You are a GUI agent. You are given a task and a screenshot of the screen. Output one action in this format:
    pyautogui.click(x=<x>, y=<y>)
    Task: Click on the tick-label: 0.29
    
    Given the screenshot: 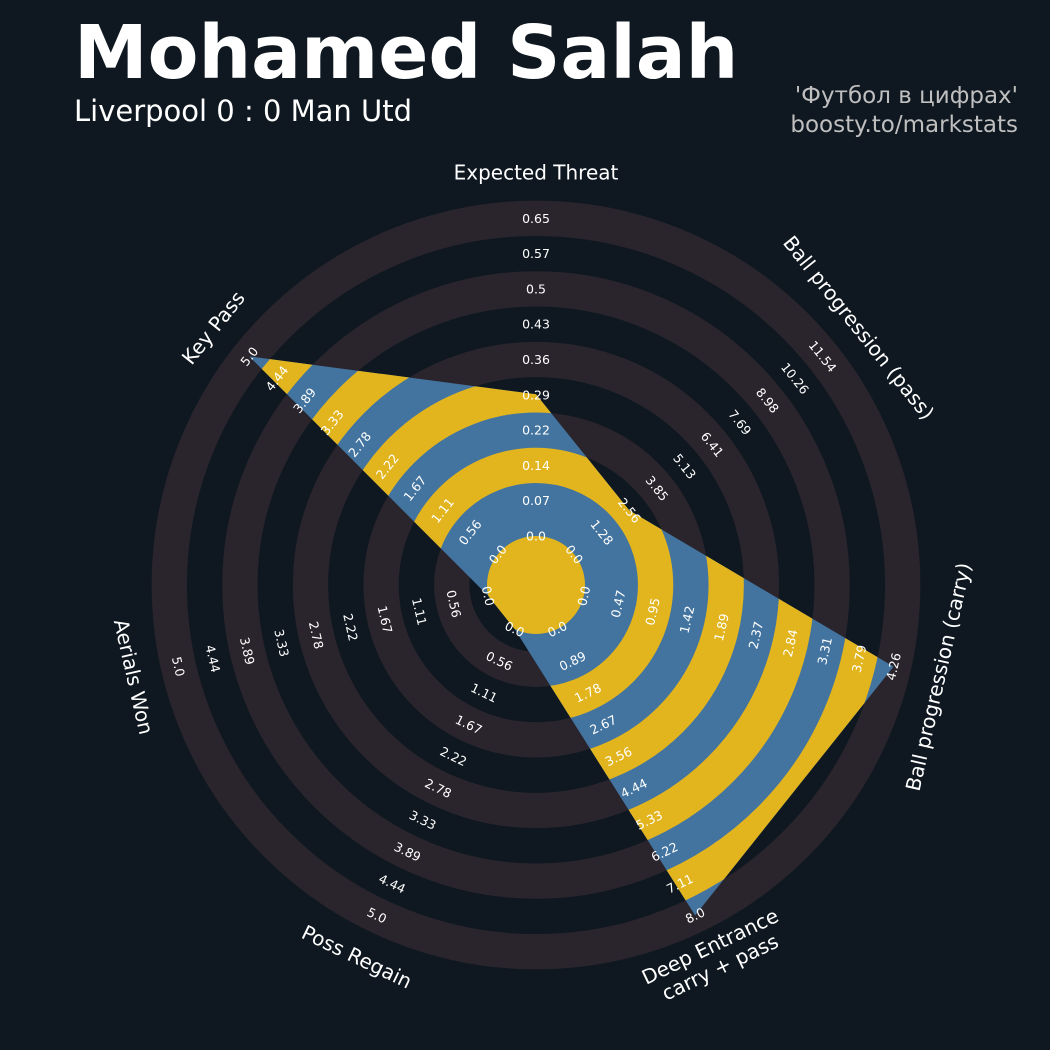 What is the action you would take?
    pyautogui.click(x=536, y=394)
    